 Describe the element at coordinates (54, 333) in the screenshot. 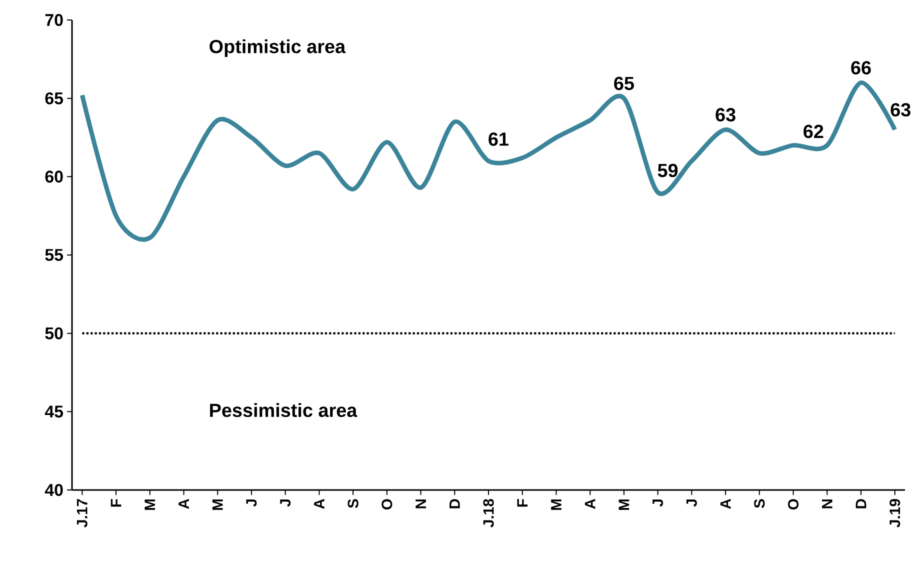

I see `y-tick-label: 50` at that location.